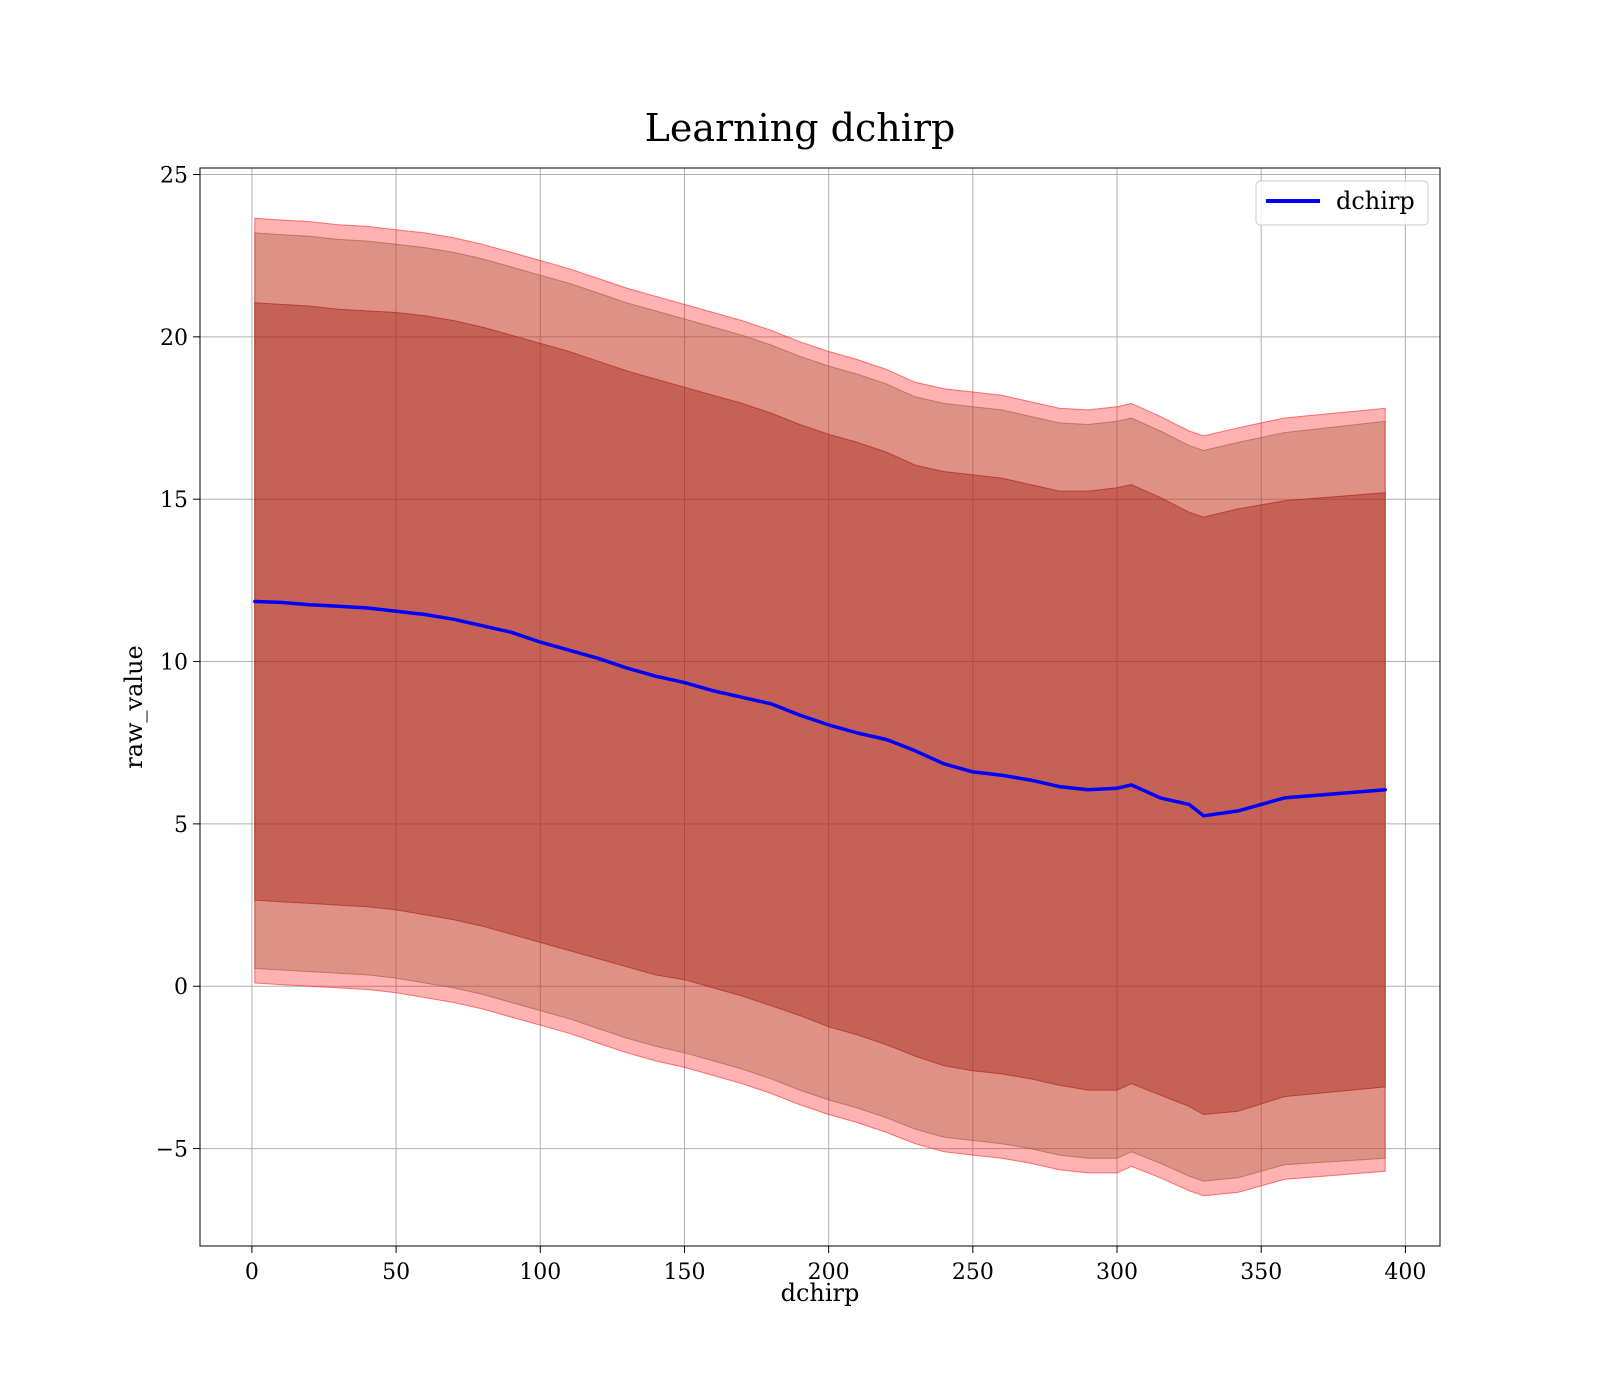  I want to click on y-tick-label: 0, so click(181, 987).